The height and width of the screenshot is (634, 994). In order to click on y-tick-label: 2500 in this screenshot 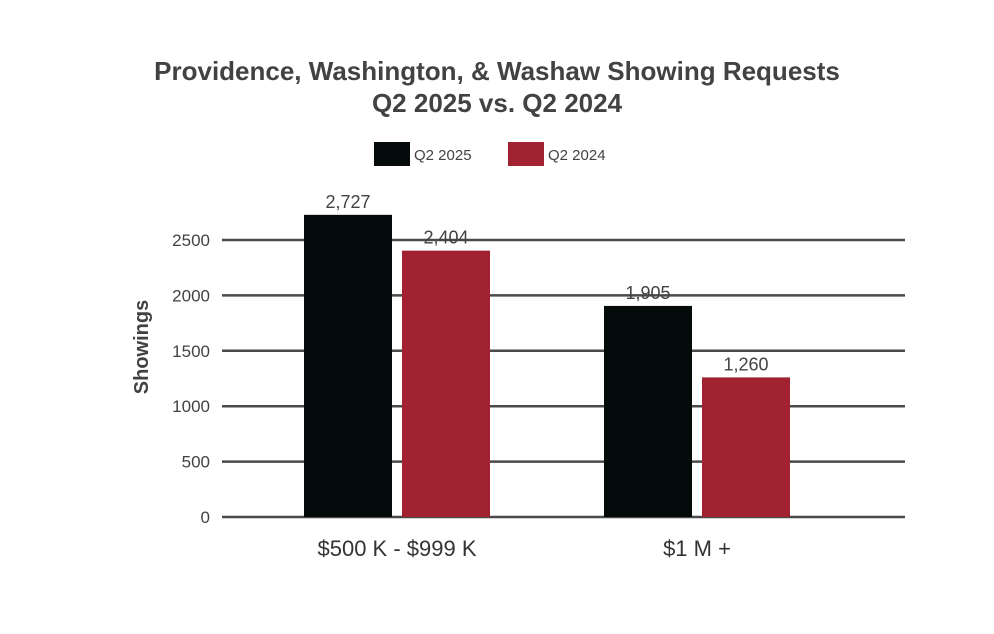, I will do `click(191, 240)`.